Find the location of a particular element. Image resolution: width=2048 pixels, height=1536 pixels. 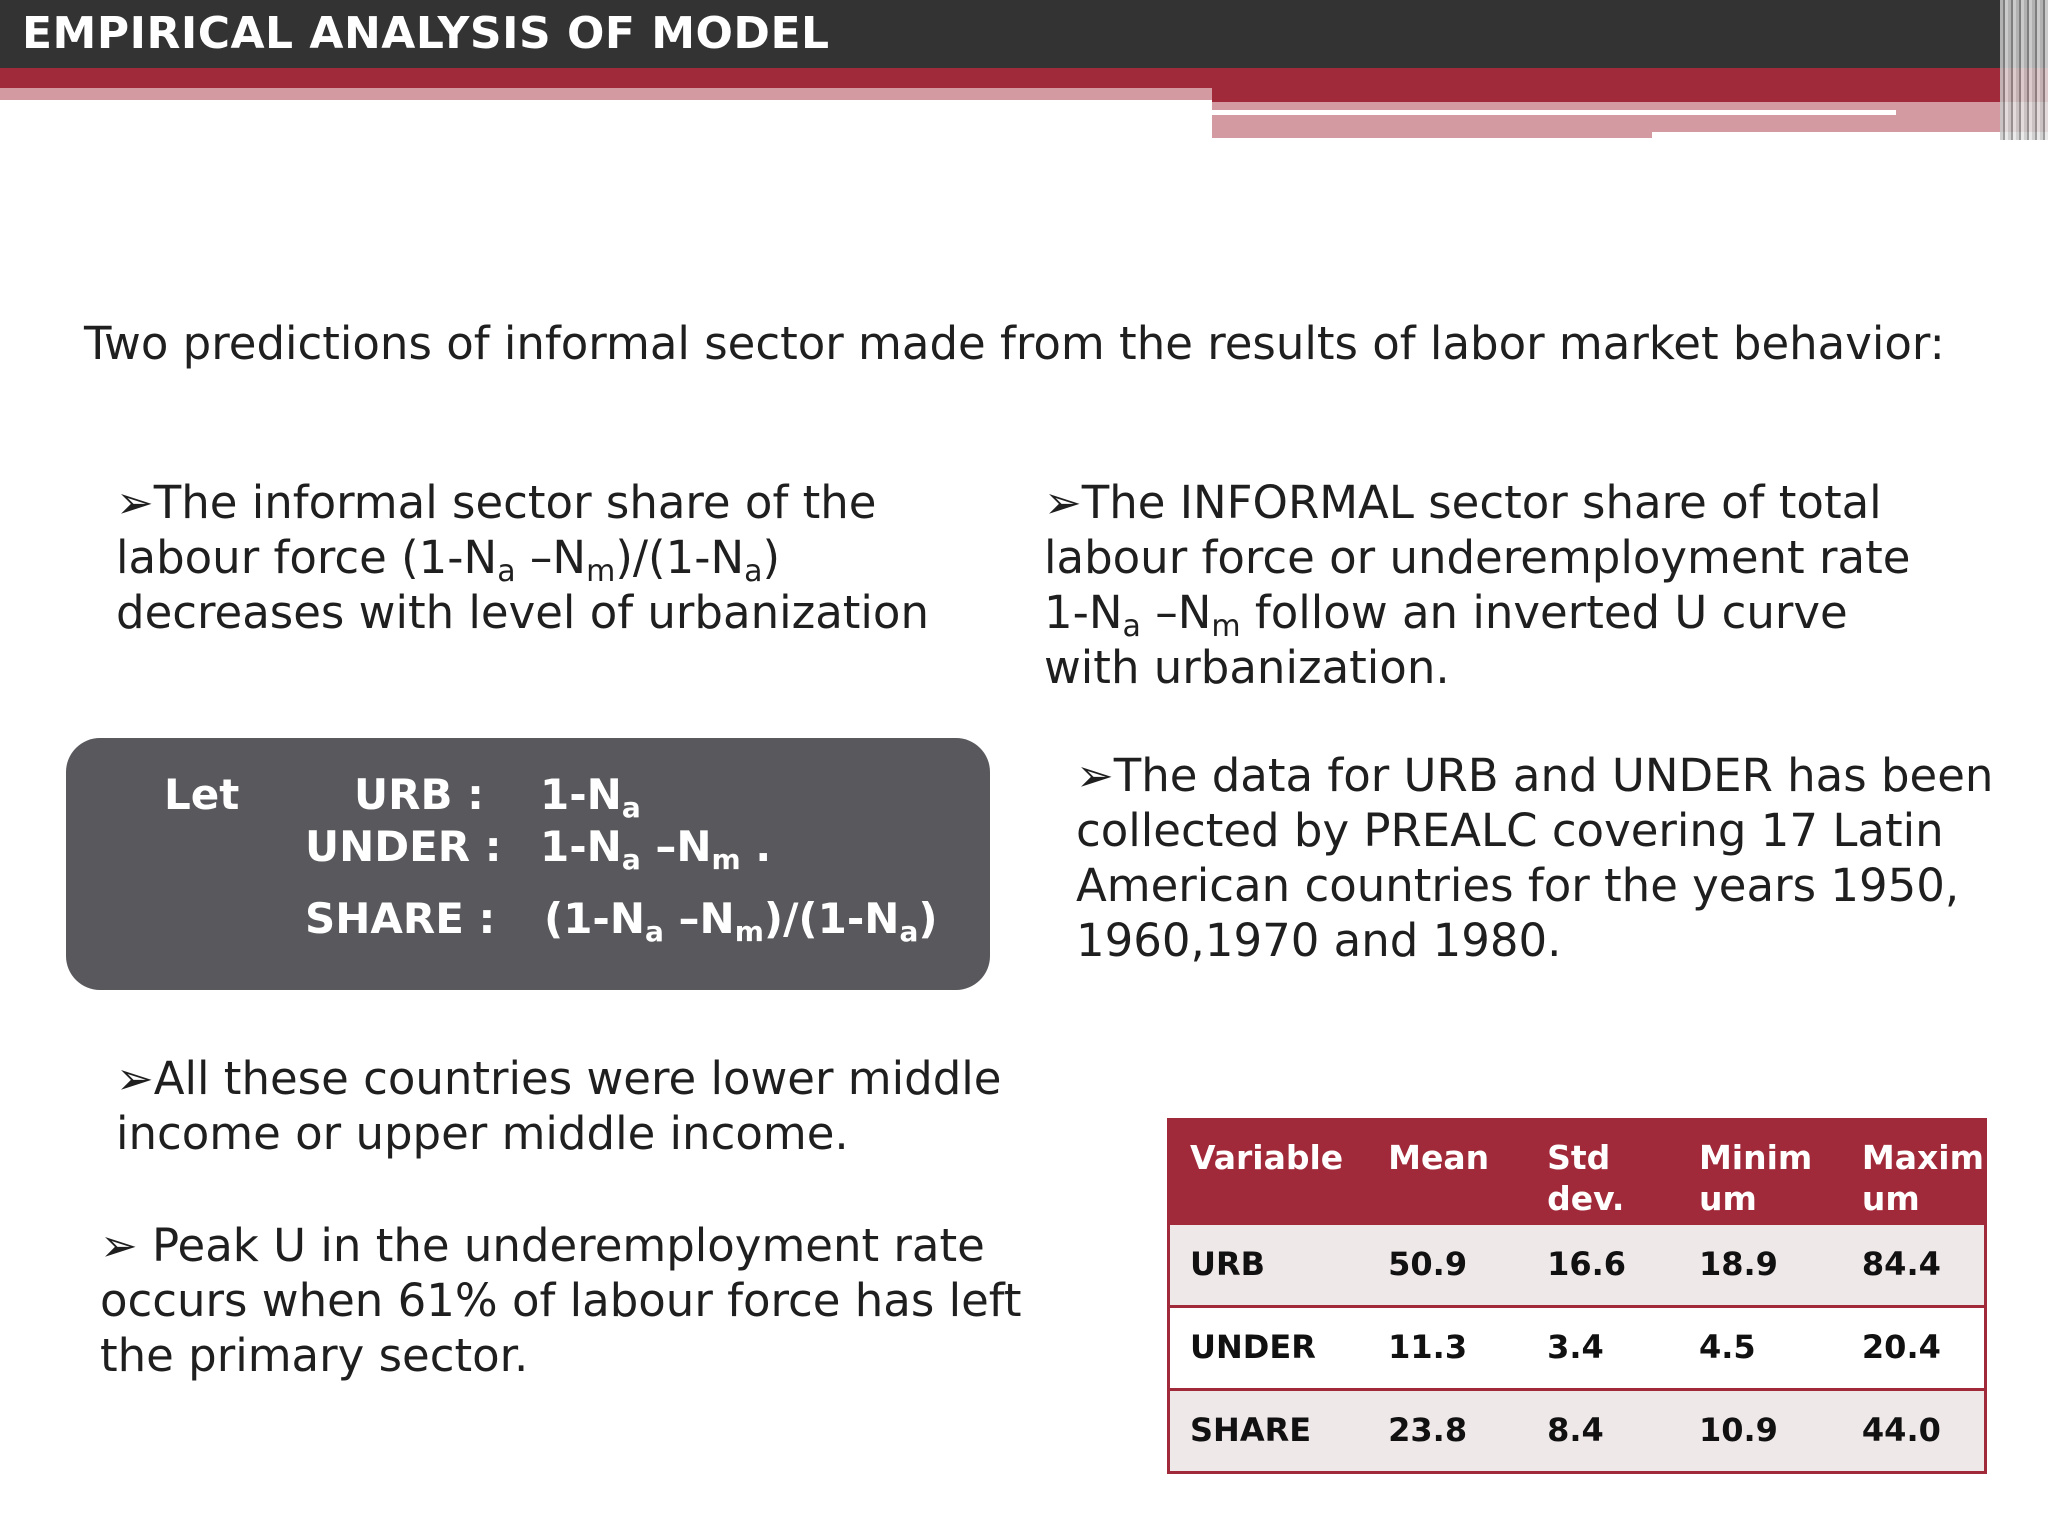

cell-std: 3.4 is located at coordinates (1603, 1347).